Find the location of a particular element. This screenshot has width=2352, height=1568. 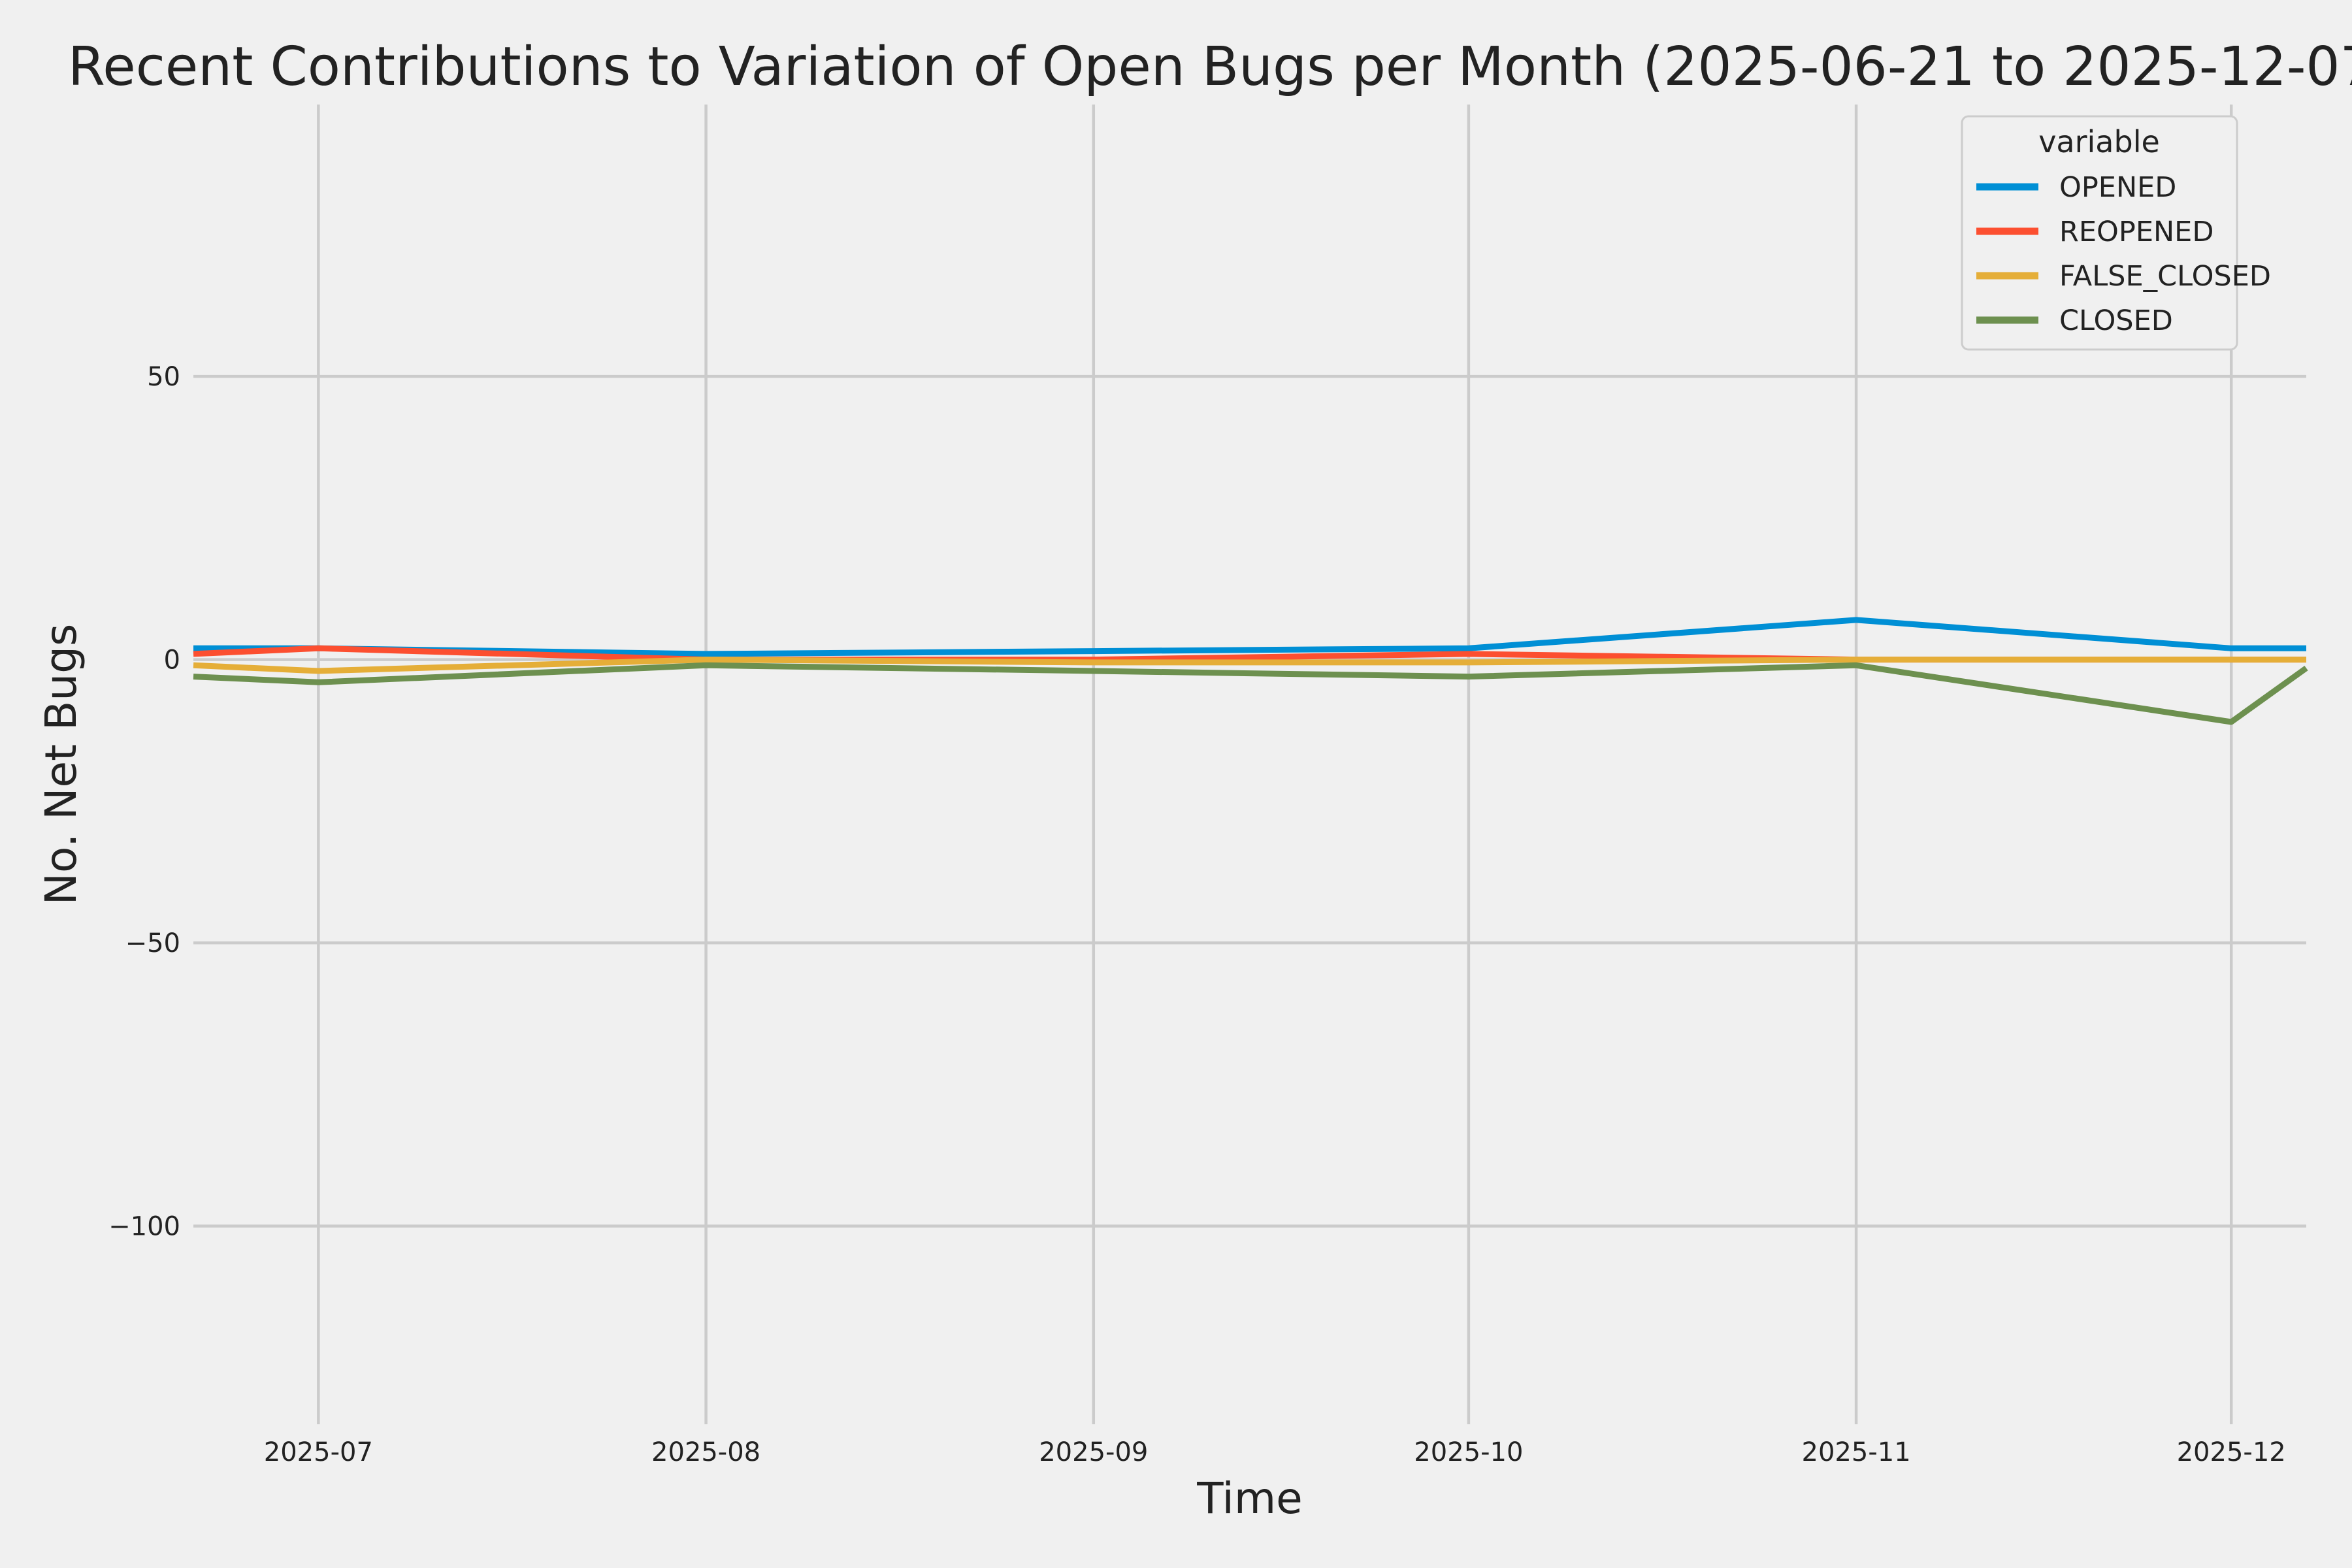

x-axis-label: Time is located at coordinates (1249, 1498).